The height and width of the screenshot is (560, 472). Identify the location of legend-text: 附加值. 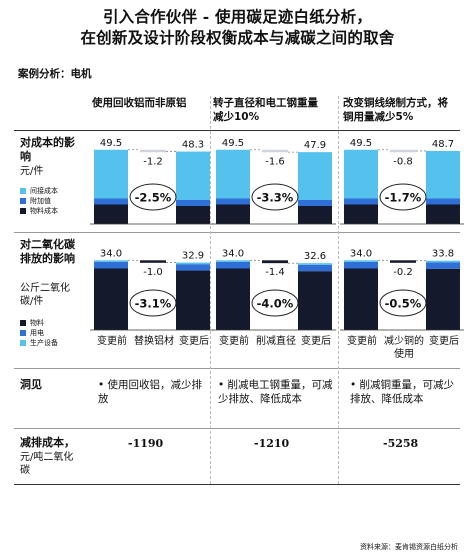
(40, 201).